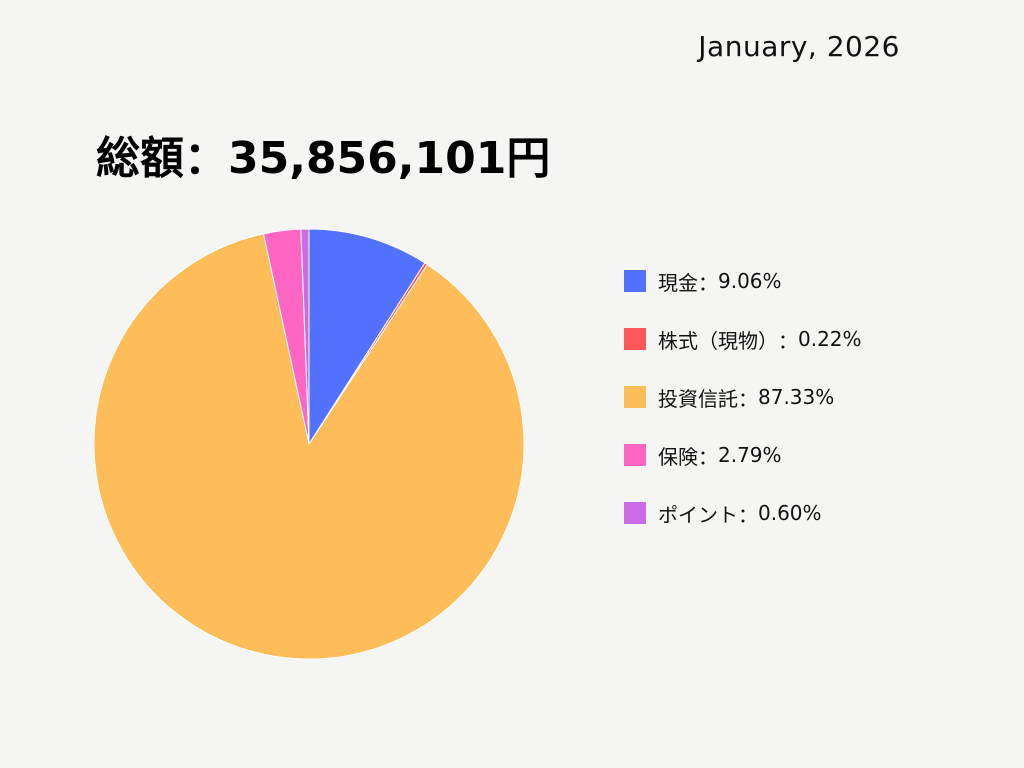 The width and height of the screenshot is (1024, 768). What do you see at coordinates (140, 158) in the screenshot?
I see `total-label: 総額` at bounding box center [140, 158].